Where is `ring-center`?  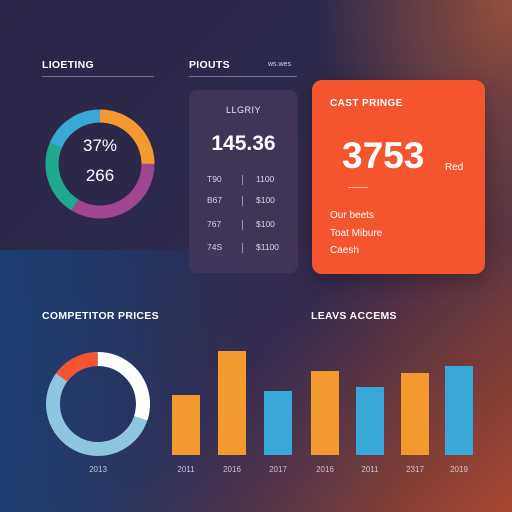
ring-center is located at coordinates (100, 164).